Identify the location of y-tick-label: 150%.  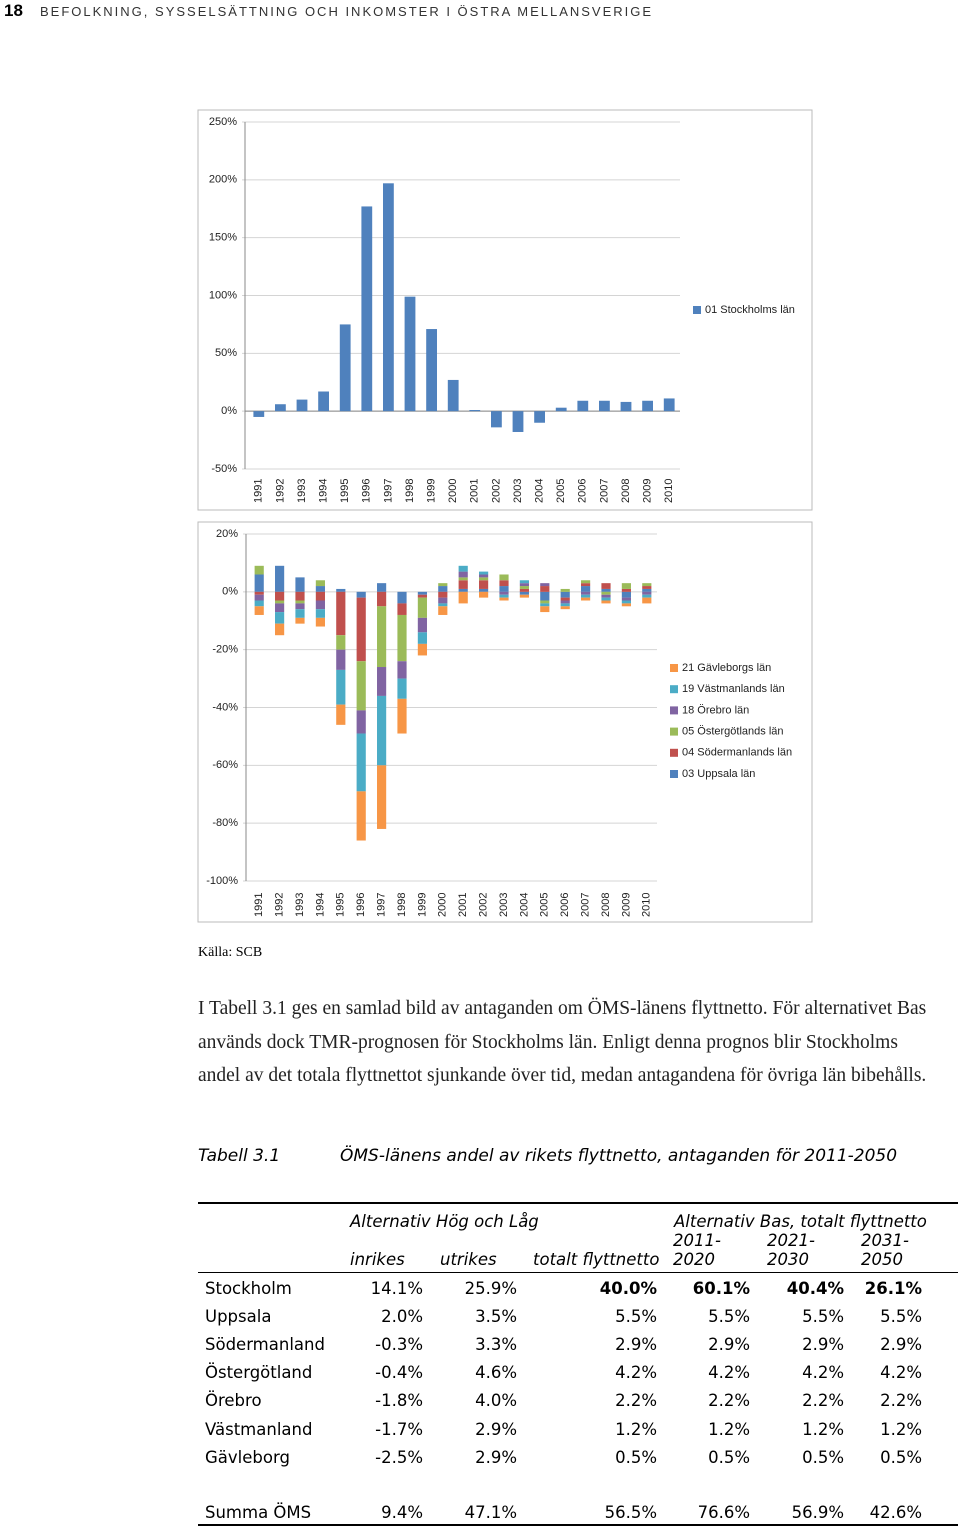
(223, 238).